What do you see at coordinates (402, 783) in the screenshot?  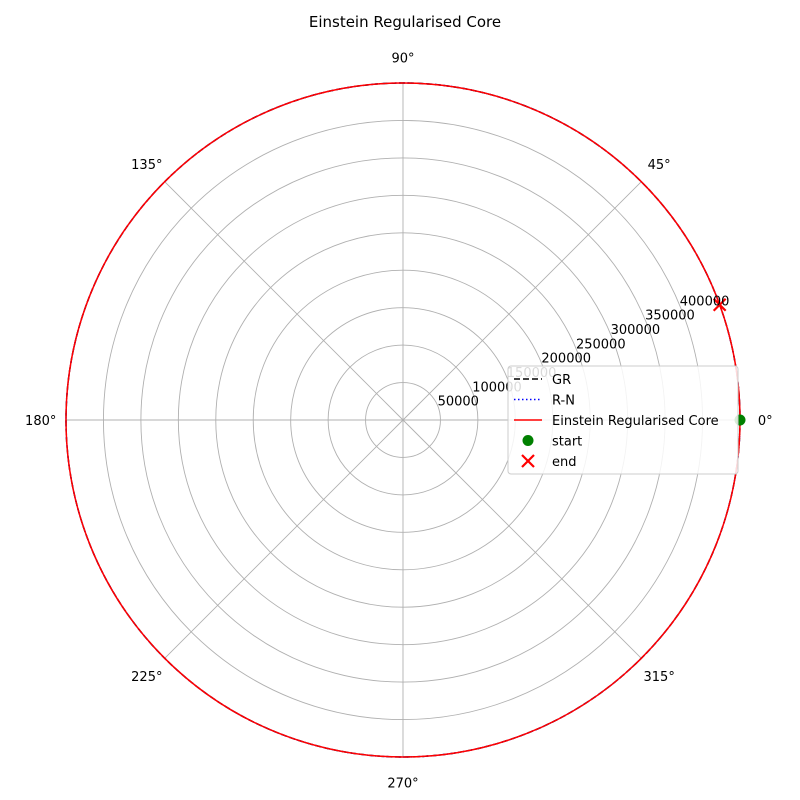 I see `theta-tick-label-270: 270°` at bounding box center [402, 783].